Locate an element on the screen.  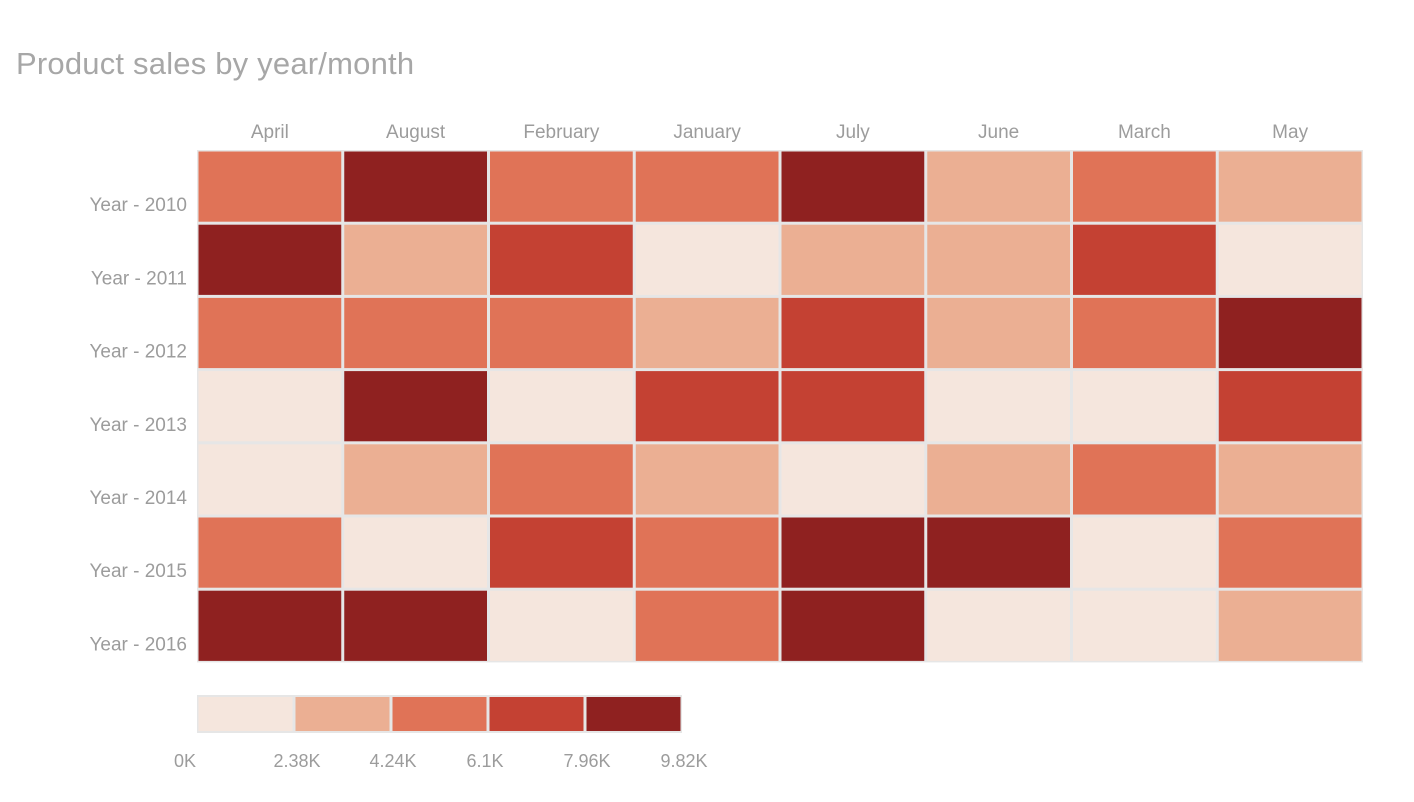
heatmap-cell-year2011-january is located at coordinates (707, 259).